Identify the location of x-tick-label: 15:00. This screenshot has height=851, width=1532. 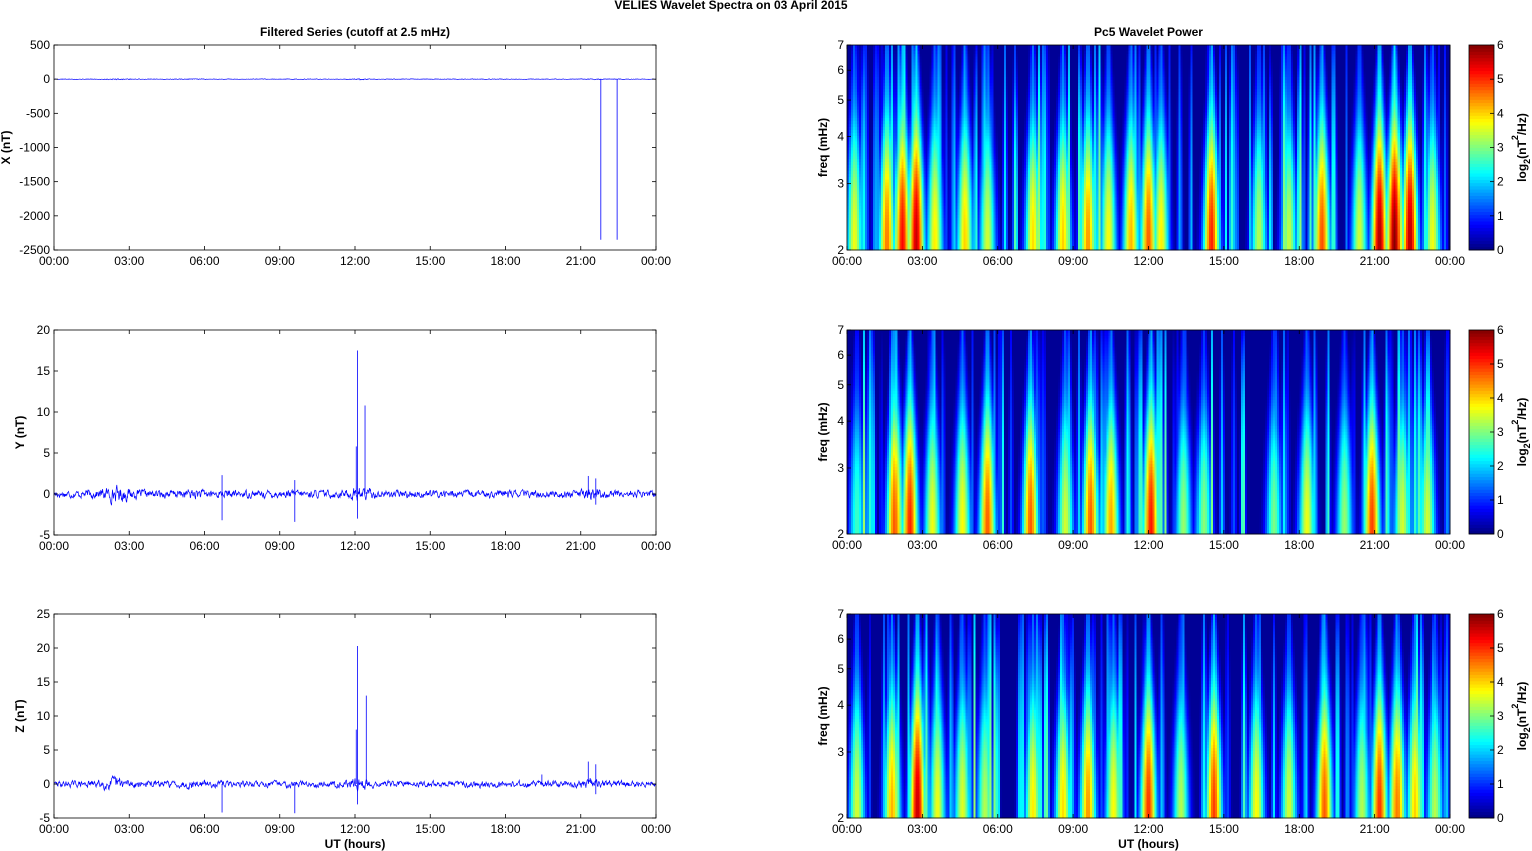
(430, 546).